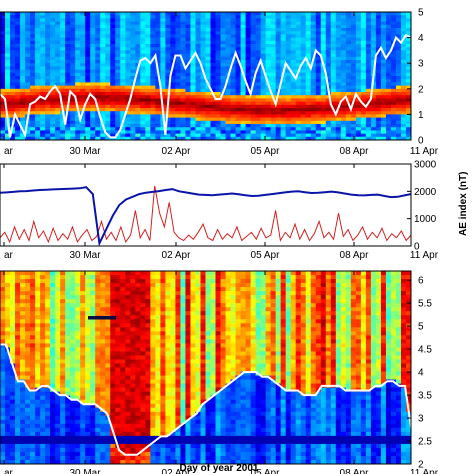  Describe the element at coordinates (421, 115) in the screenshot. I see `y-tick-label: 1` at that location.